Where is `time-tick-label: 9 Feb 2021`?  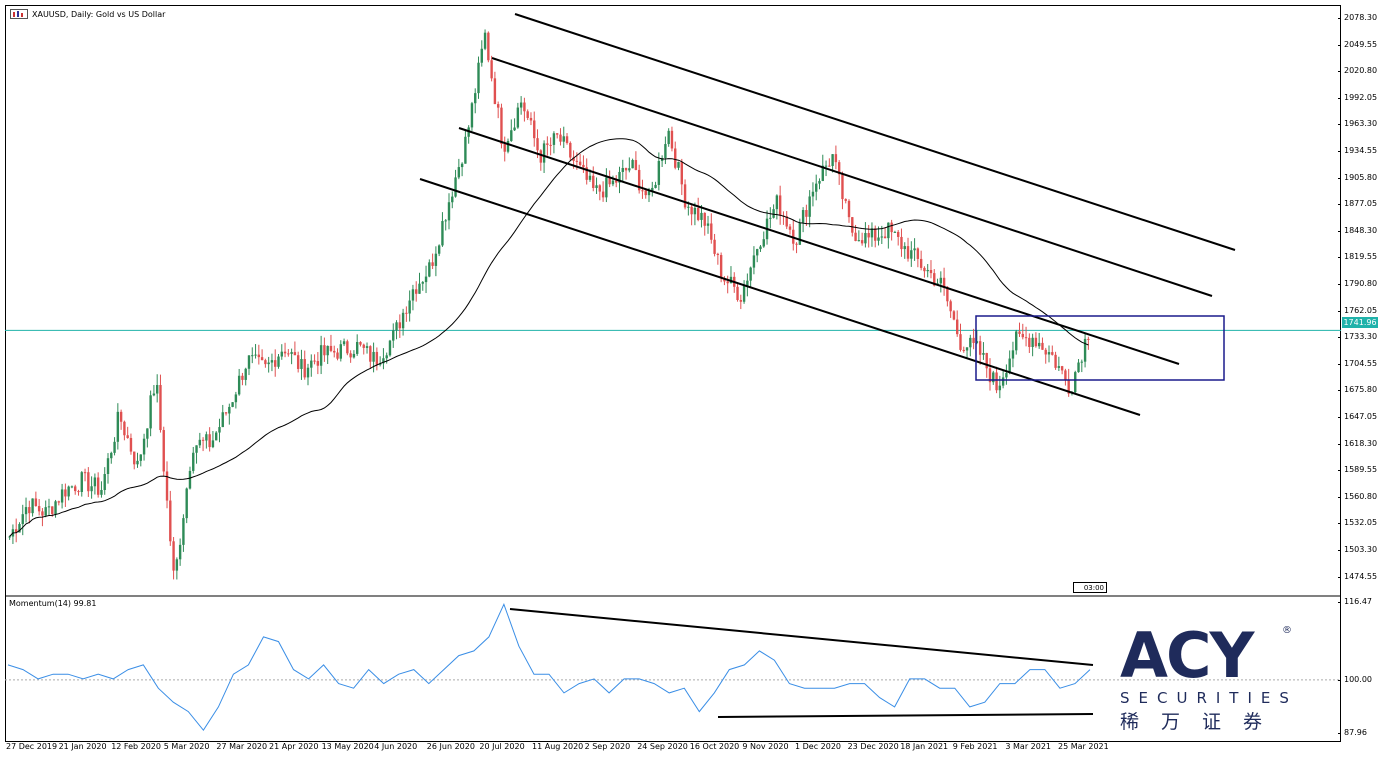
time-tick-label: 9 Feb 2021 is located at coordinates (975, 746).